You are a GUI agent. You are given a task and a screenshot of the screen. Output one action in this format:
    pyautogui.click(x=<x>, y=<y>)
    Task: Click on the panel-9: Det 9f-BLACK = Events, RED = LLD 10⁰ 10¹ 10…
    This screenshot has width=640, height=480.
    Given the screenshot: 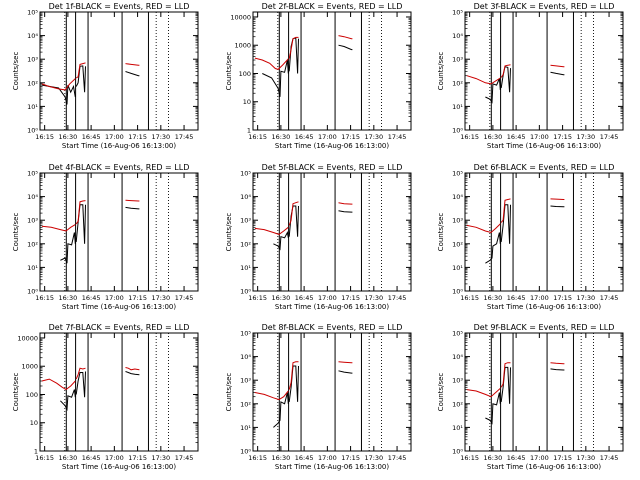 What is the action you would take?
    pyautogui.click(x=530, y=397)
    